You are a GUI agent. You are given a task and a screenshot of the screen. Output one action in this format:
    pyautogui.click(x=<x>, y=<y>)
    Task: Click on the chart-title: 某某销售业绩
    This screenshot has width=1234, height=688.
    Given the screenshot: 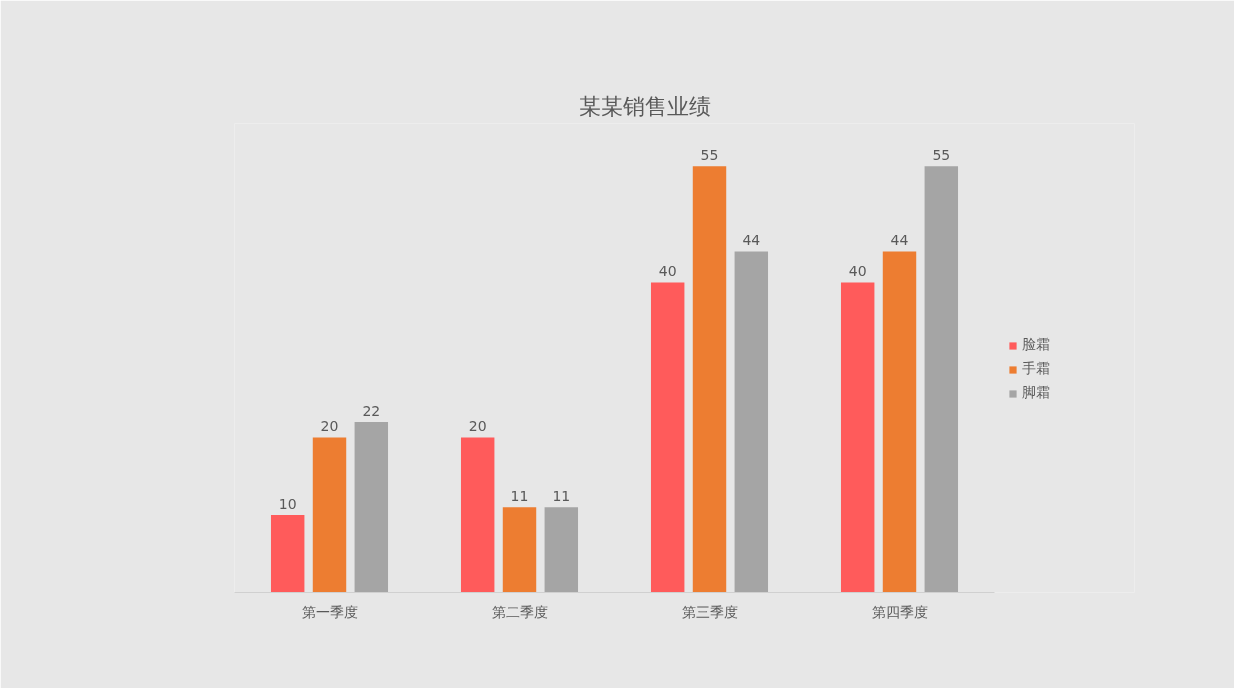 What is the action you would take?
    pyautogui.click(x=644, y=106)
    